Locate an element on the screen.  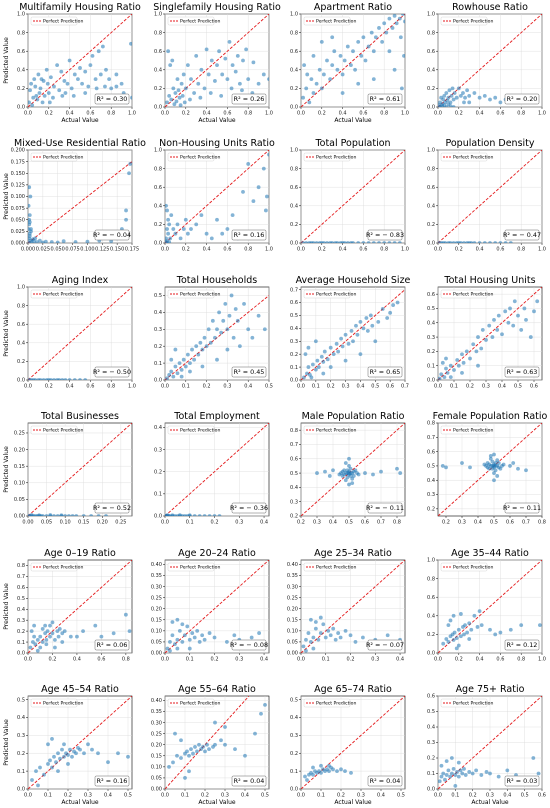
y-axis-label: Predicted Value is located at coordinates (6, 60).